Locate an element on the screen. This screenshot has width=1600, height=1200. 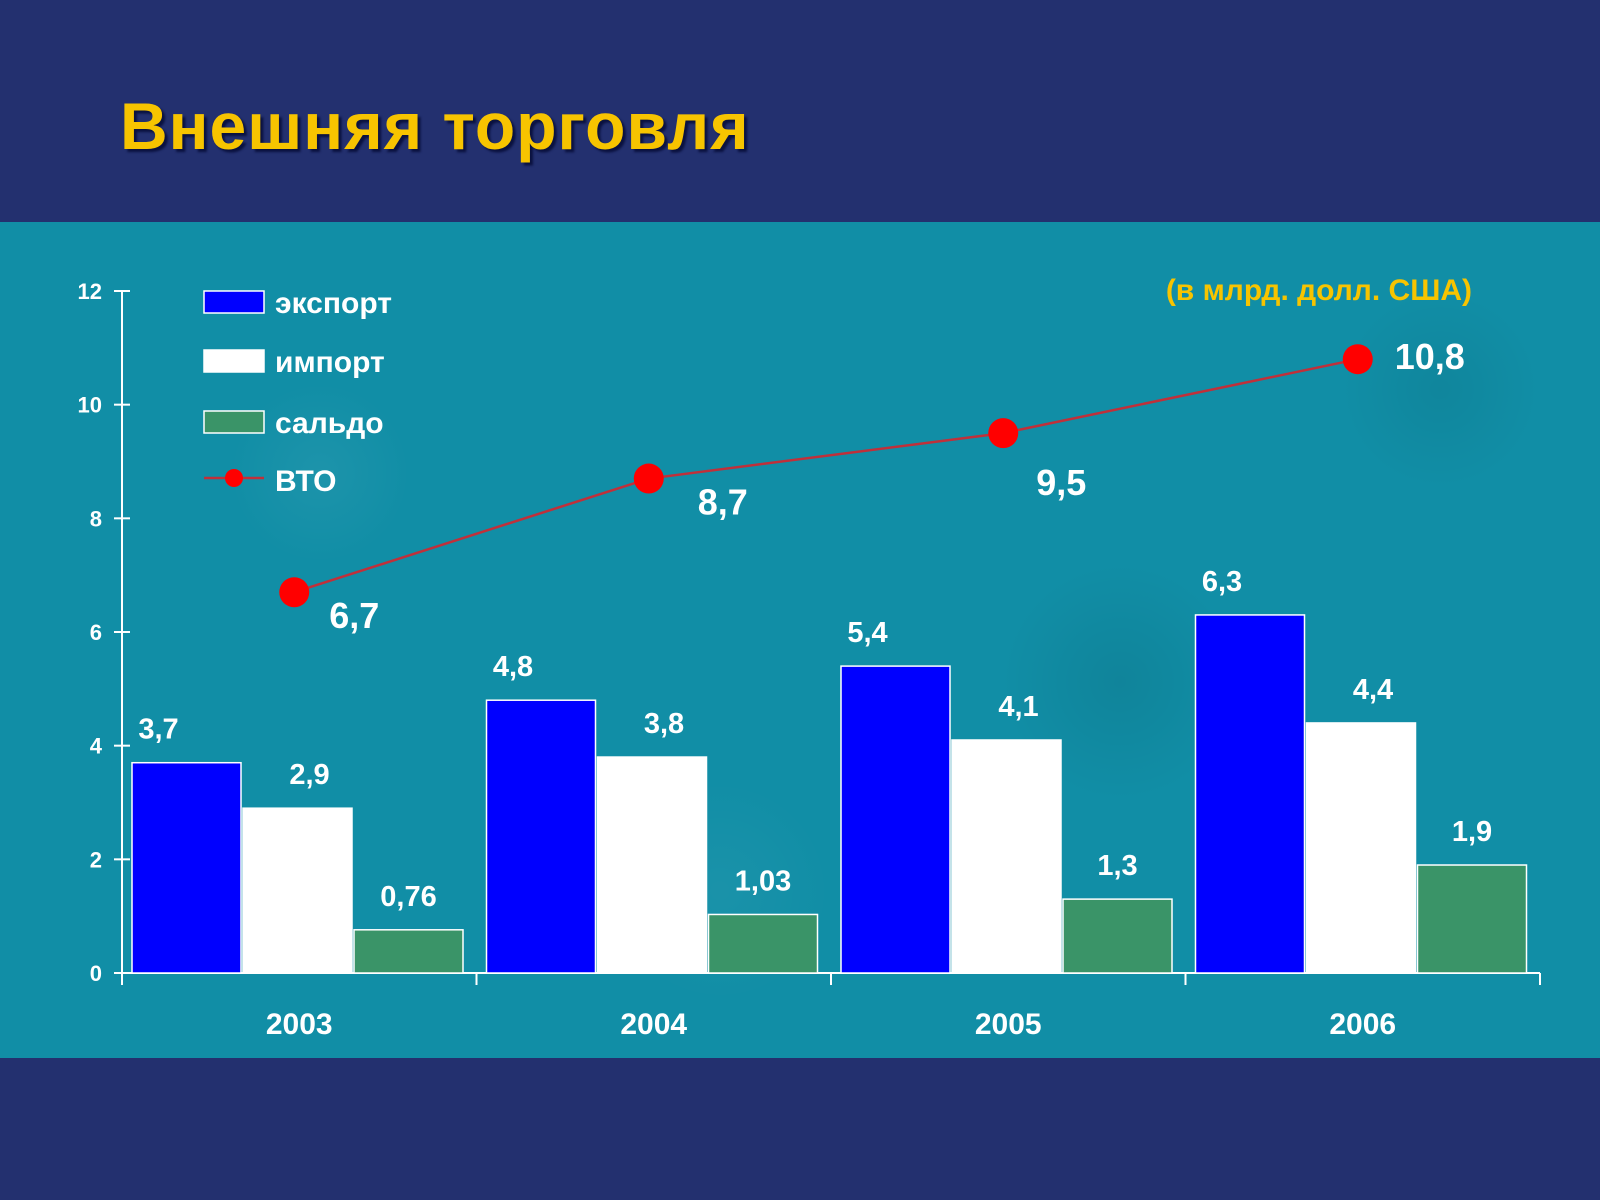
slide-title: Внешняя торговля is located at coordinates (435, 126).